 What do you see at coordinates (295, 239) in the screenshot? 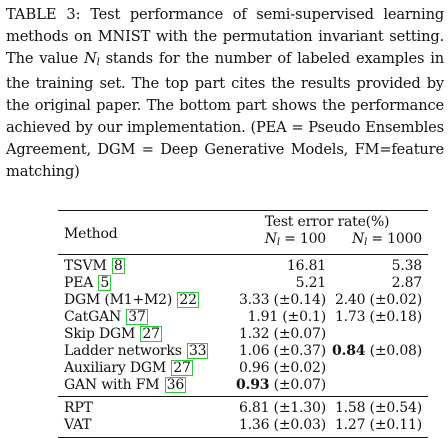
I see `header-col-a: Nl = 100` at bounding box center [295, 239].